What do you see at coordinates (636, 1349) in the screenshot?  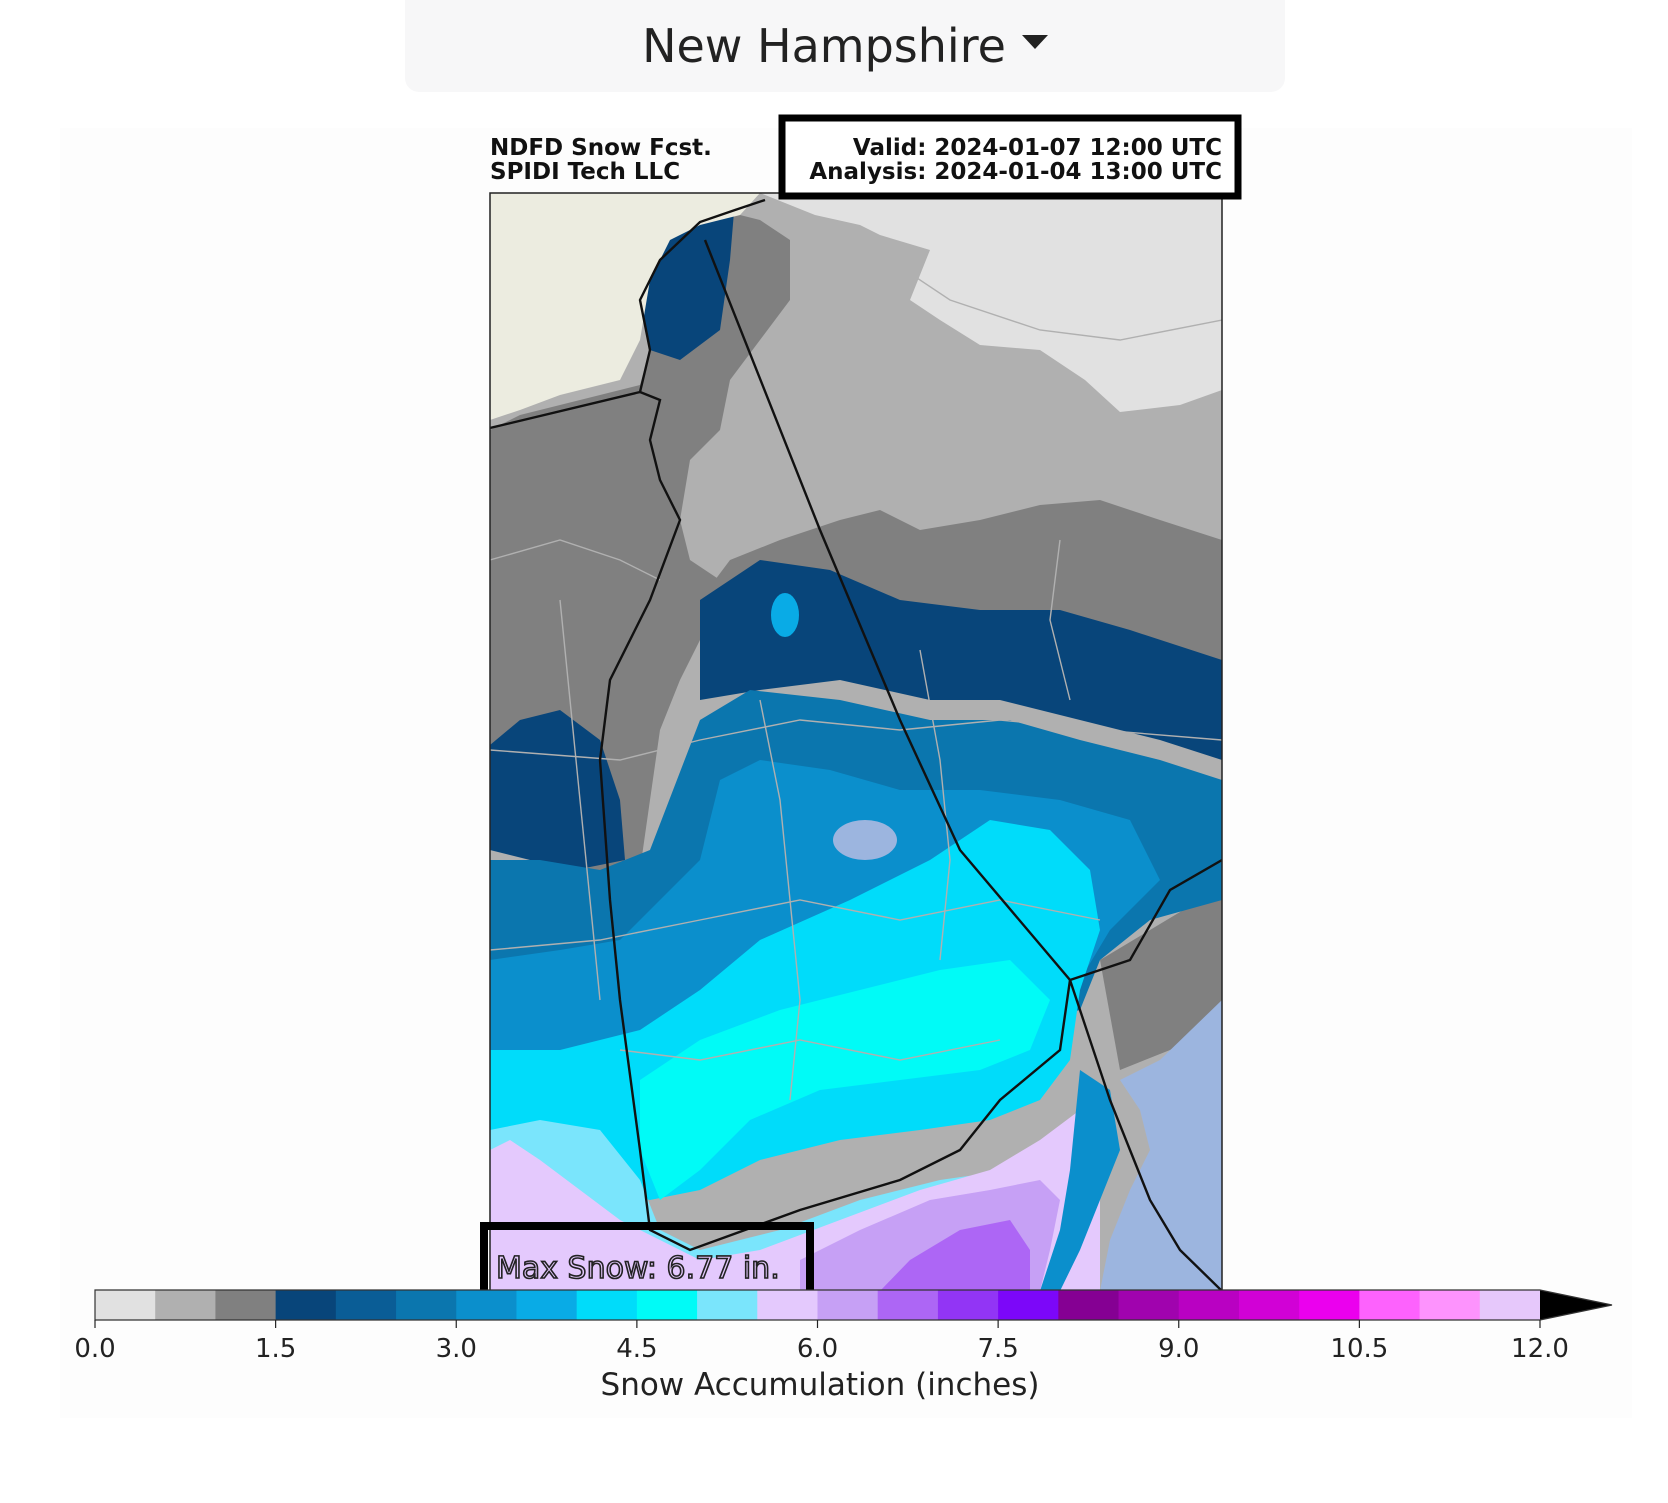 I see `colorbar-tick-label: 4.5` at bounding box center [636, 1349].